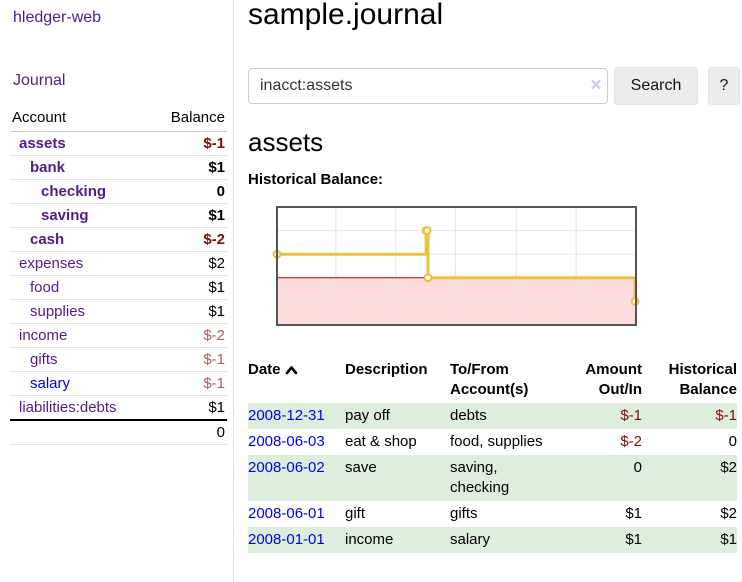 The height and width of the screenshot is (582, 742). Describe the element at coordinates (118, 335) in the screenshot. I see `account-row-income: income $-2` at that location.